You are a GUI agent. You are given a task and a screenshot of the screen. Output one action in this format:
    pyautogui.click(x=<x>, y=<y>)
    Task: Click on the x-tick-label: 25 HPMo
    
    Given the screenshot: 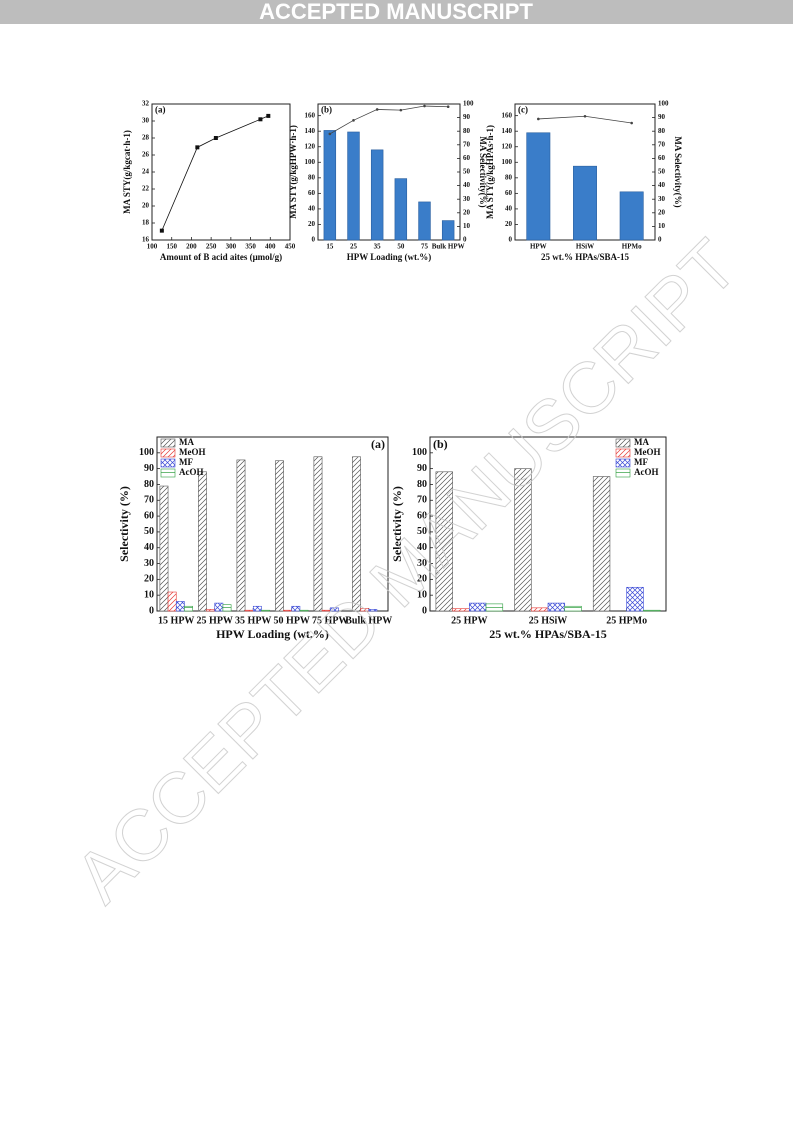 What is the action you would take?
    pyautogui.click(x=626, y=620)
    